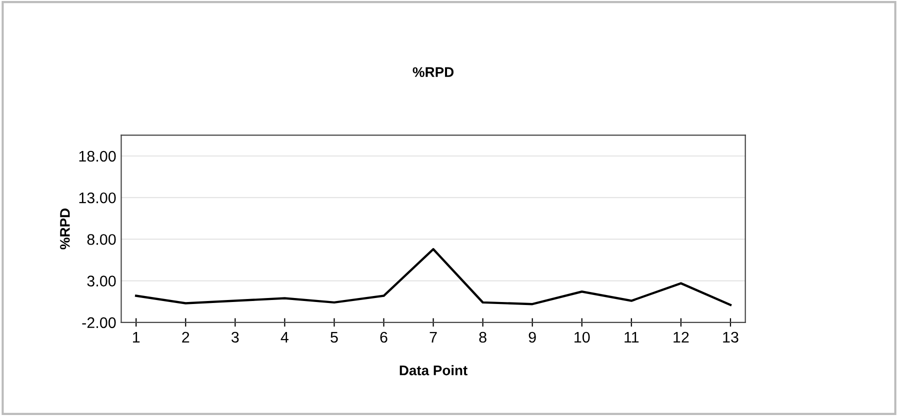  What do you see at coordinates (284, 337) in the screenshot?
I see `x-tick-label: 4` at bounding box center [284, 337].